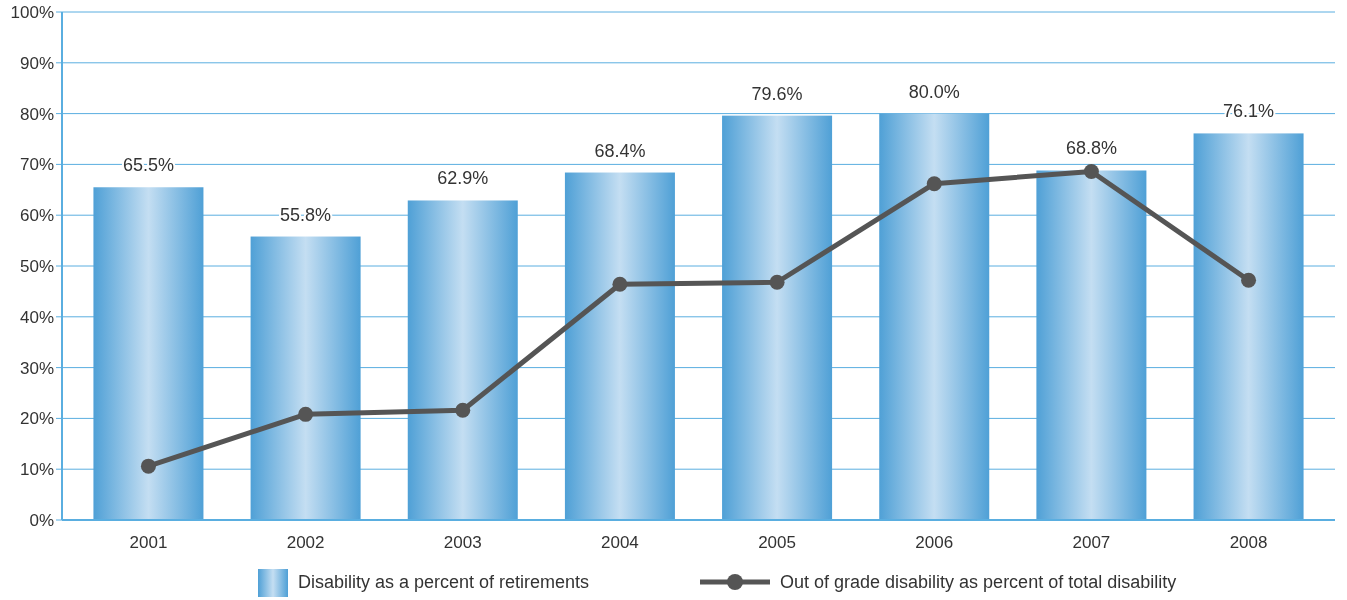 This screenshot has height=600, width=1347. I want to click on x-tick-label: 2005, so click(777, 542).